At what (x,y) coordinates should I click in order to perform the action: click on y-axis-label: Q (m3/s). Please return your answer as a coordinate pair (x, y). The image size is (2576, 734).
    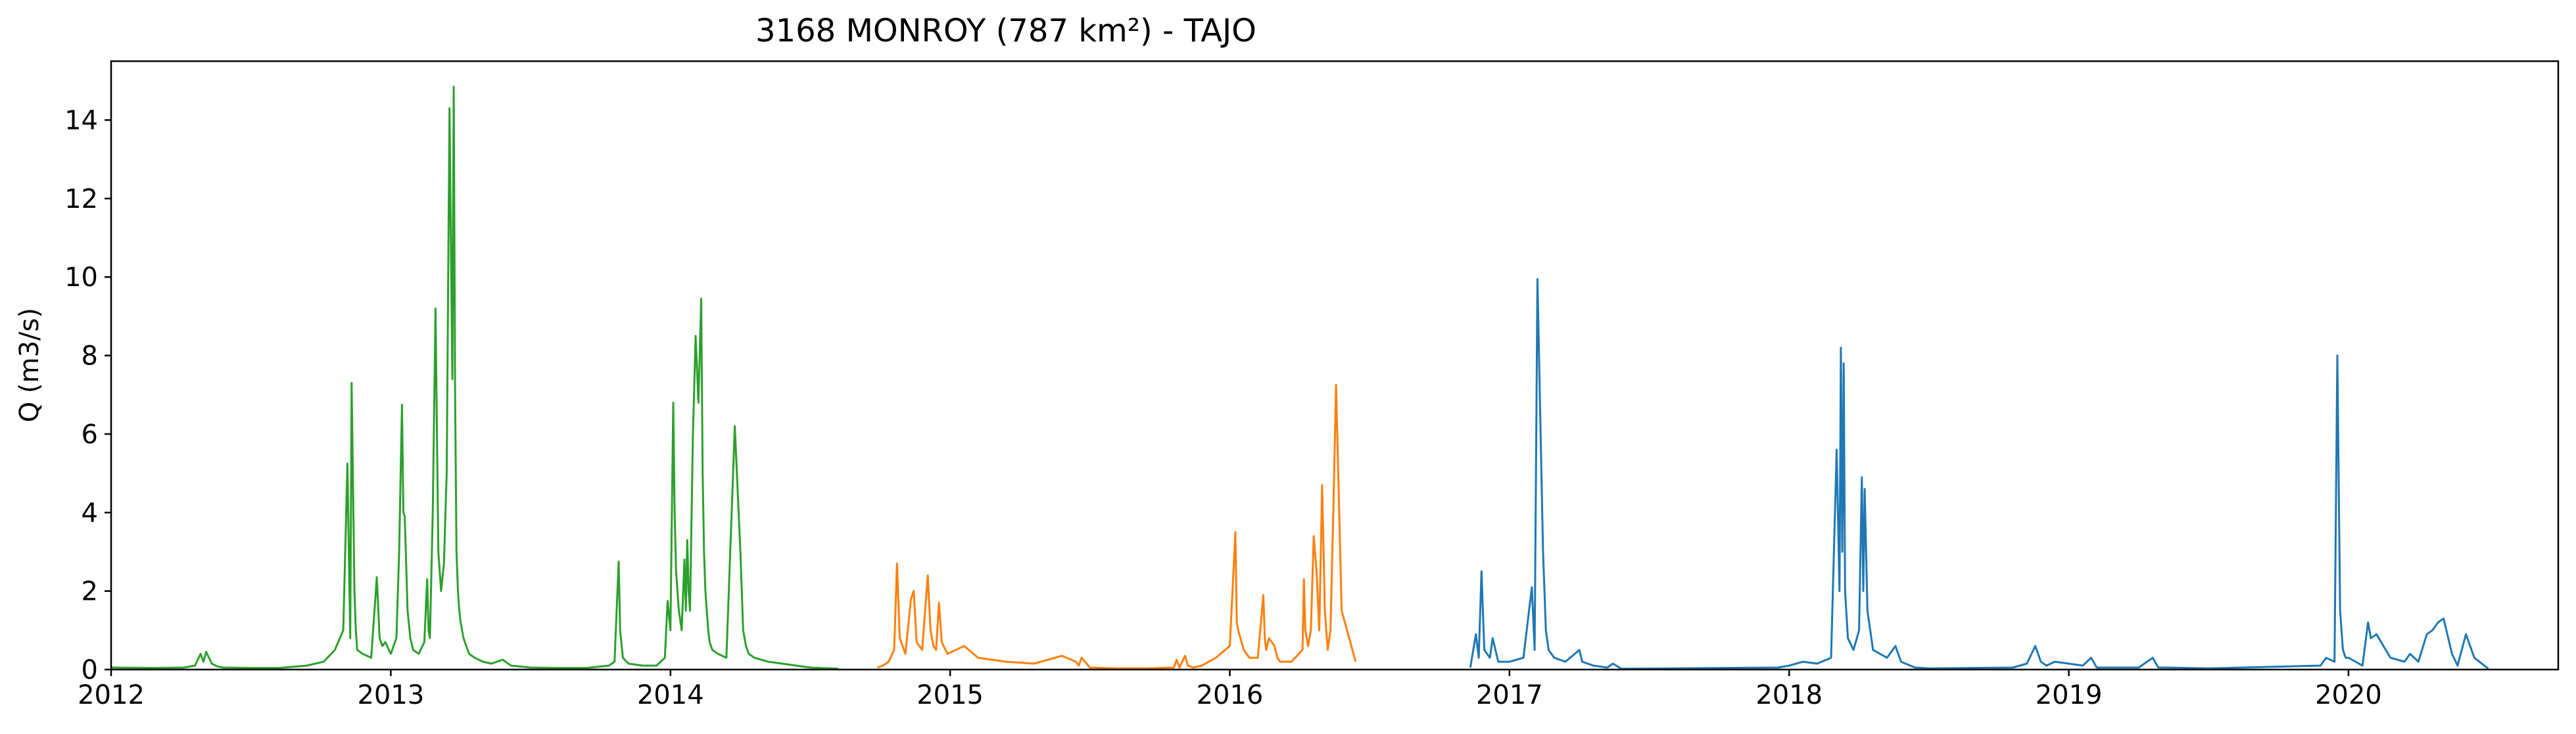
    Looking at the image, I should click on (30, 365).